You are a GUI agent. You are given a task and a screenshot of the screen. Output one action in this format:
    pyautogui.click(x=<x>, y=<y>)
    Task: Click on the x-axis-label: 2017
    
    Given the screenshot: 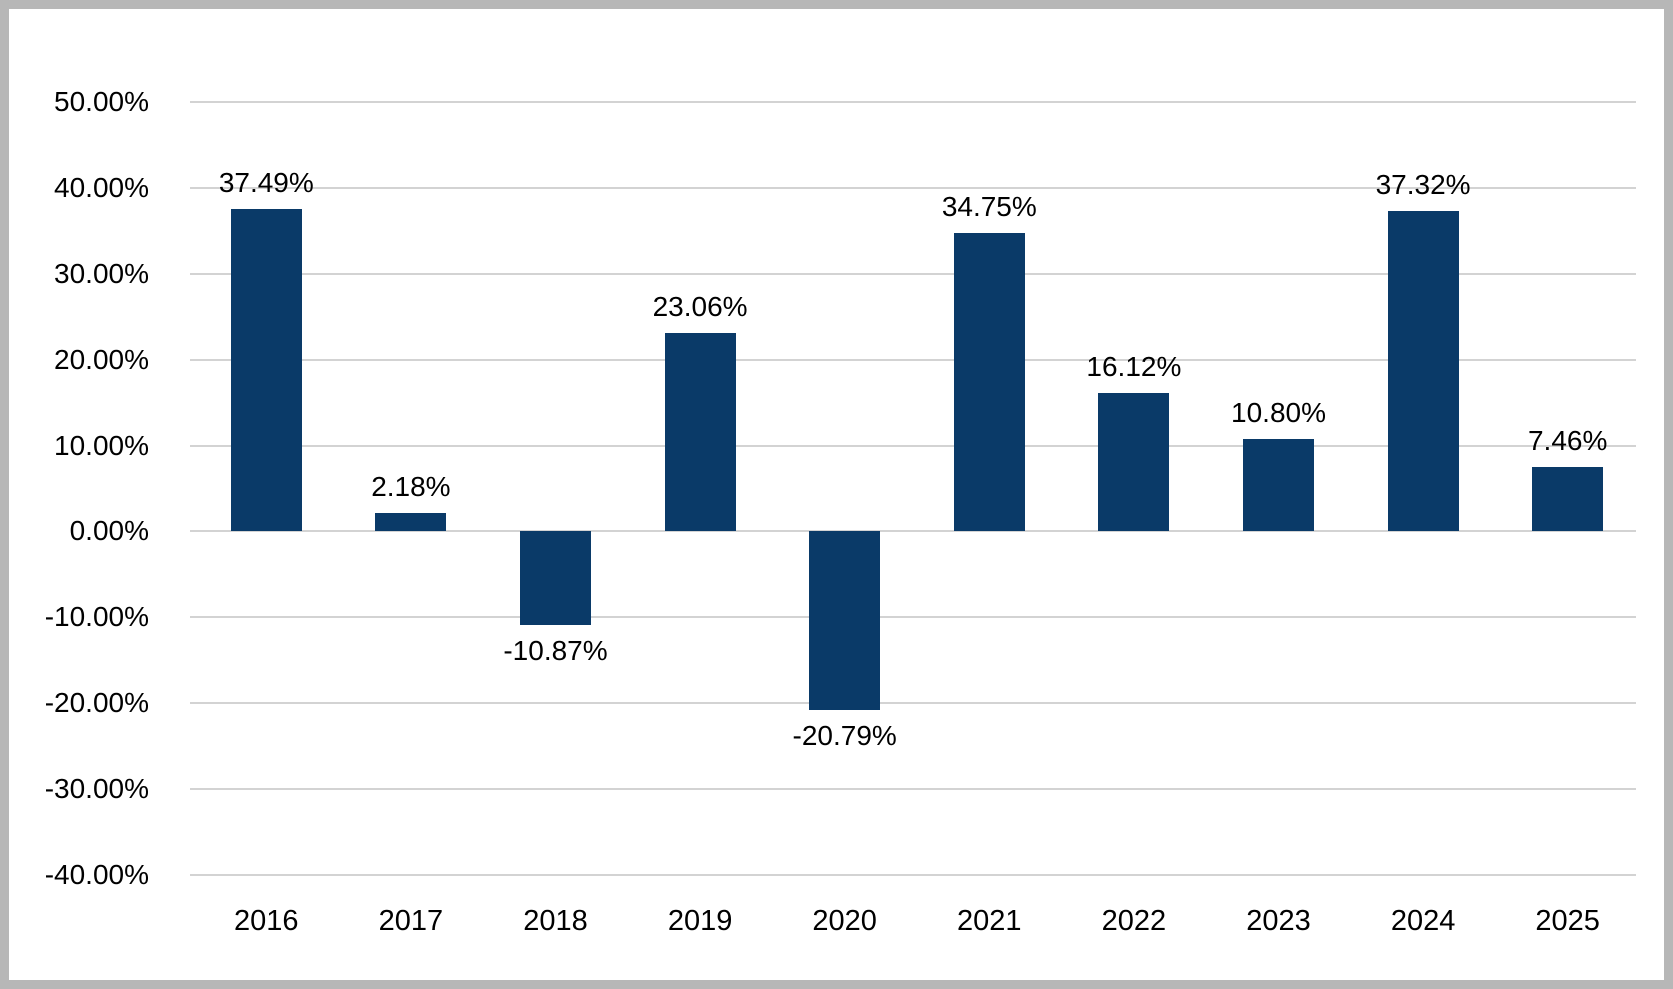 What is the action you would take?
    pyautogui.click(x=411, y=921)
    